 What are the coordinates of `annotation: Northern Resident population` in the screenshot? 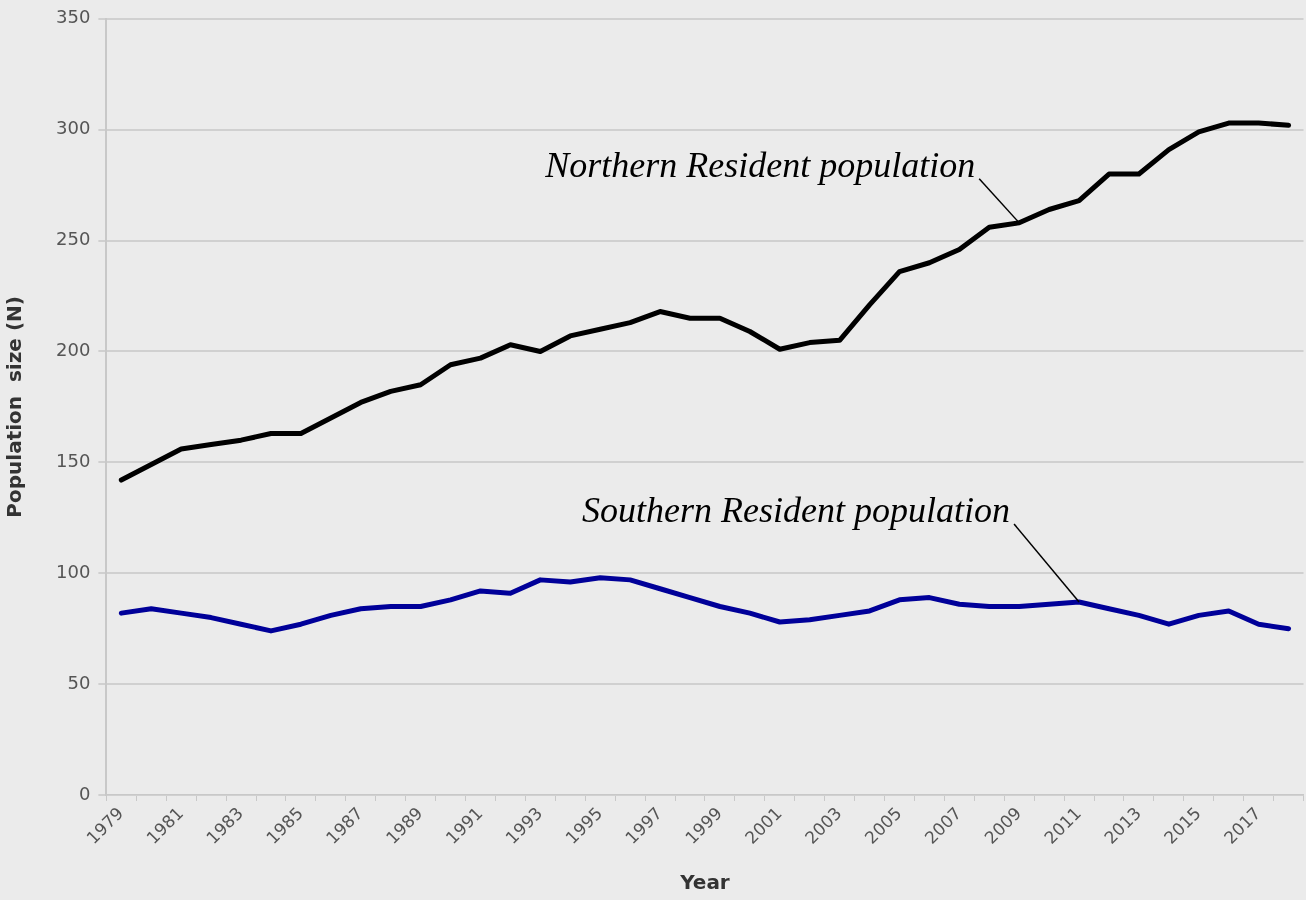 It's located at (760, 164).